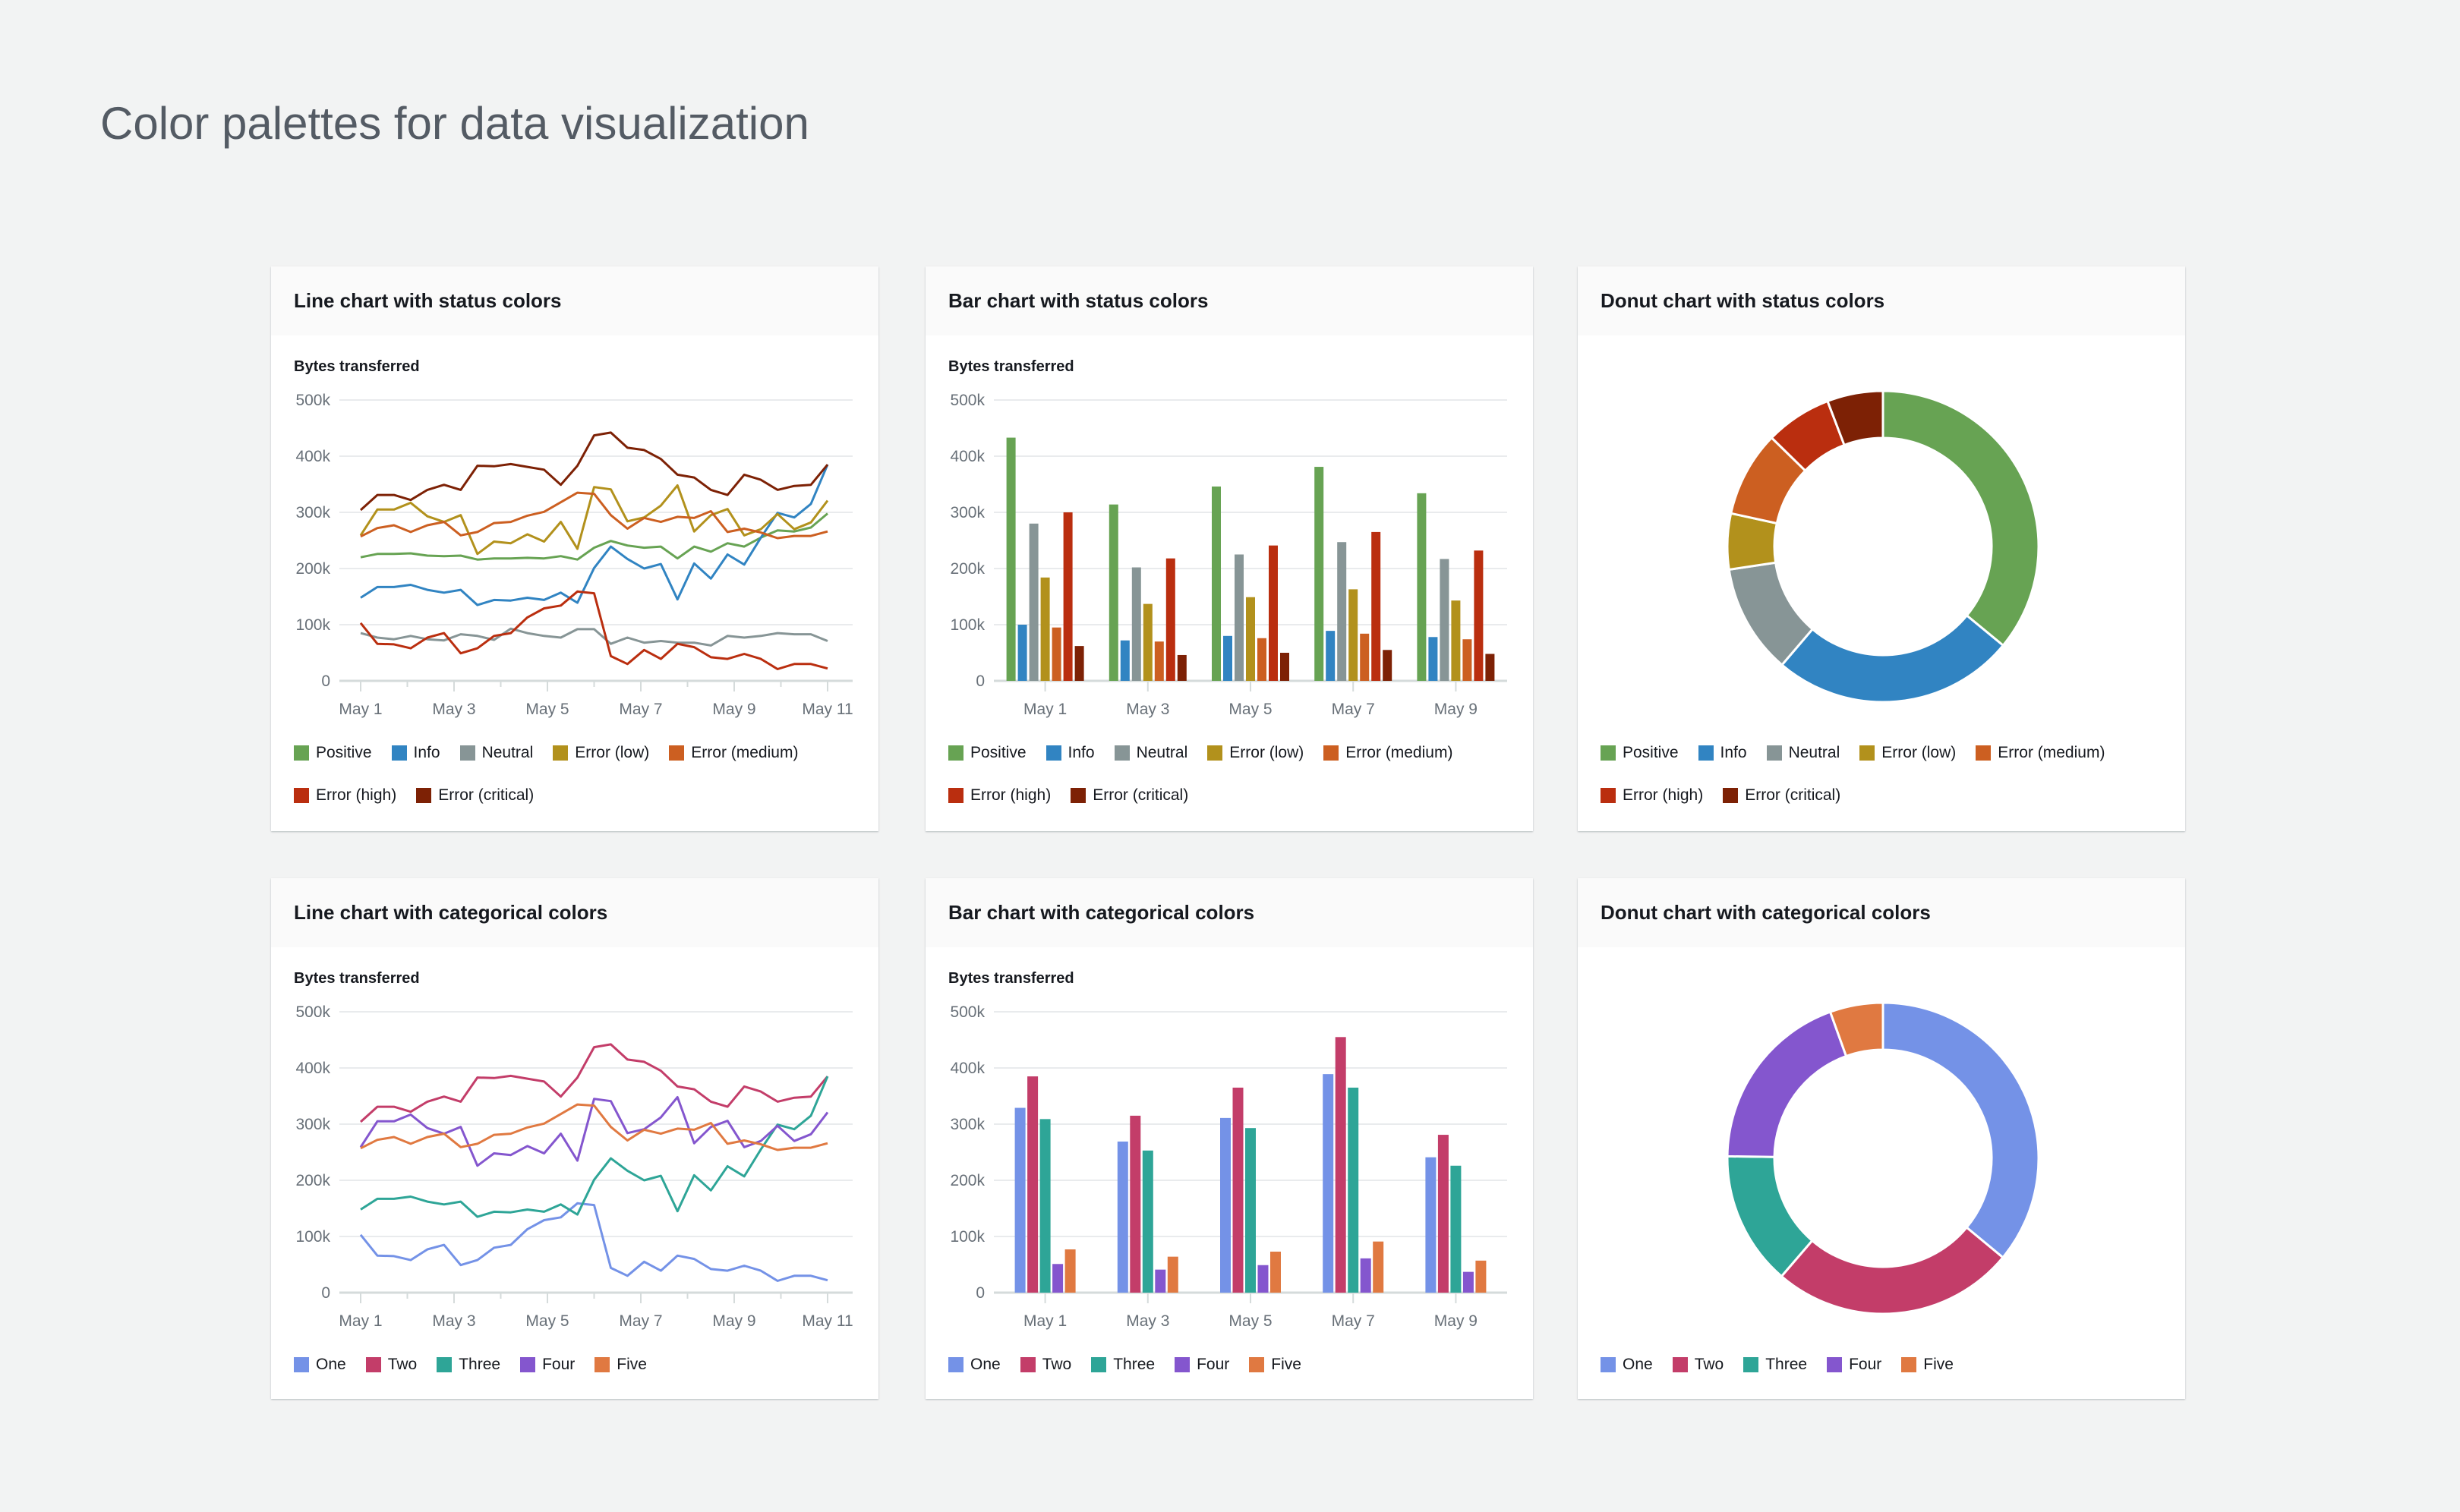  Describe the element at coordinates (594, 1147) in the screenshot. I see `series-line-three` at that location.